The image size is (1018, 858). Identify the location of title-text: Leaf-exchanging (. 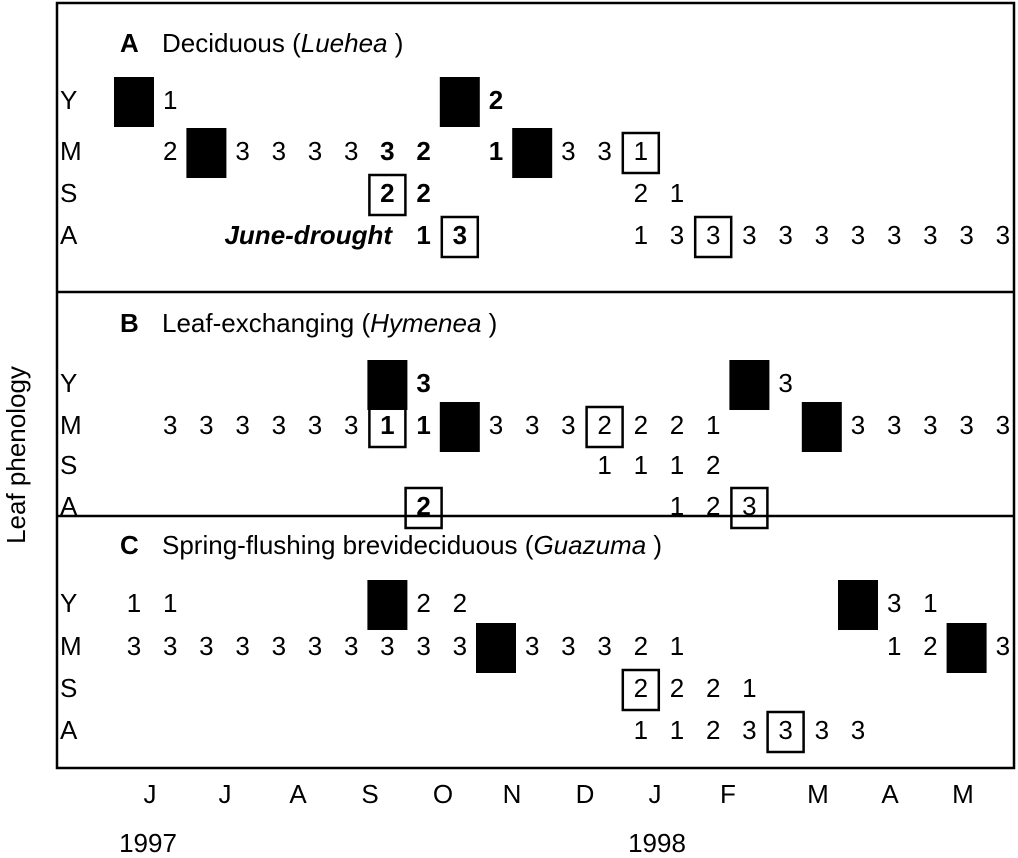
(266, 323).